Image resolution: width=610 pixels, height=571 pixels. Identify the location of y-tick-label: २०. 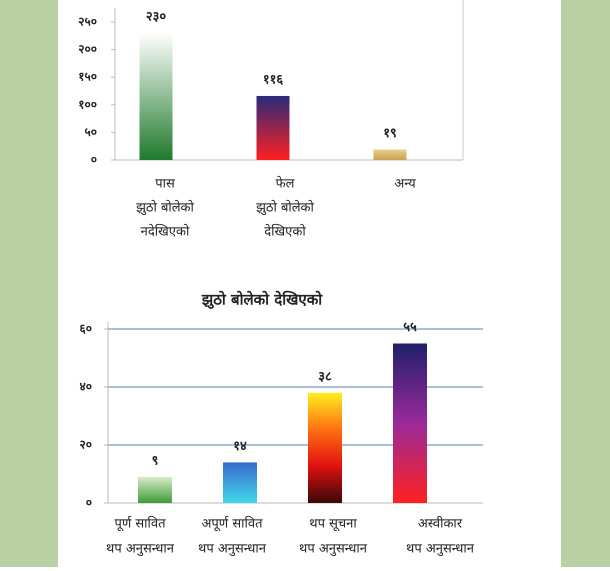
(86, 445).